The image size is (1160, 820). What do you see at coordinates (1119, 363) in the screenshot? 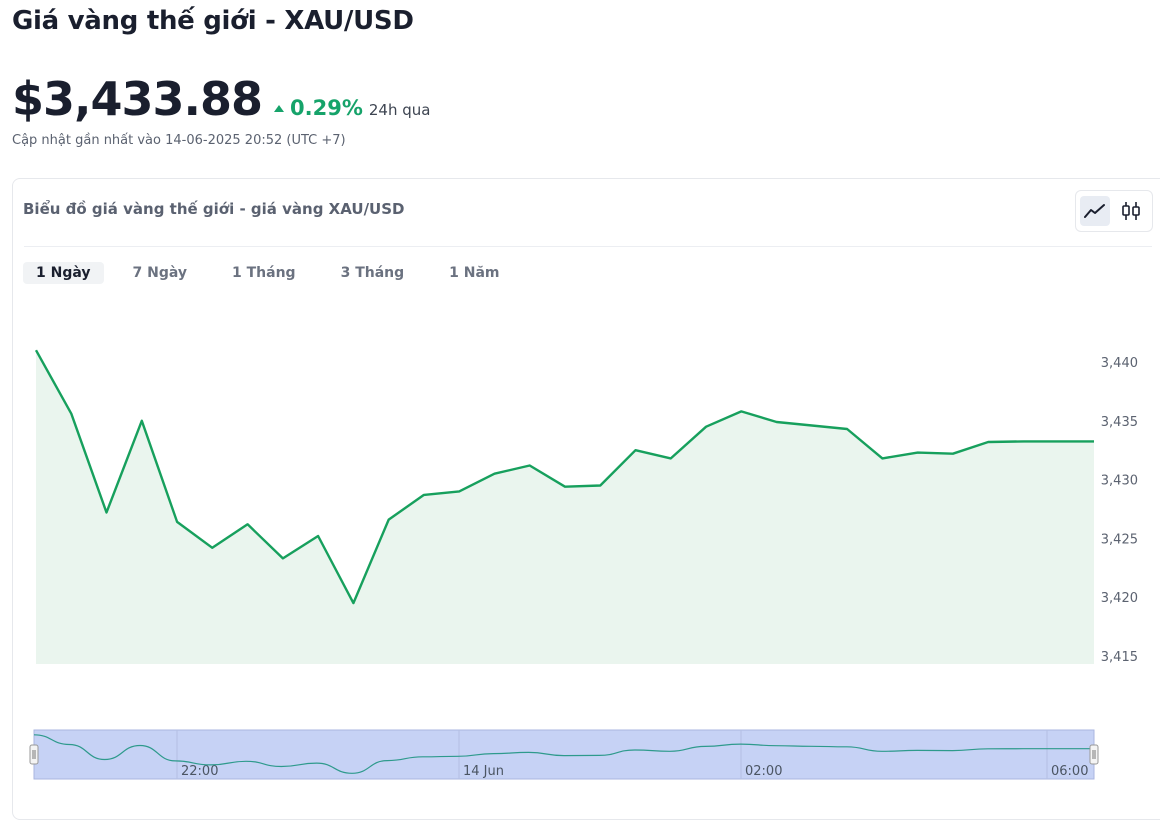
I see `y-tick-label: 3,440` at bounding box center [1119, 363].